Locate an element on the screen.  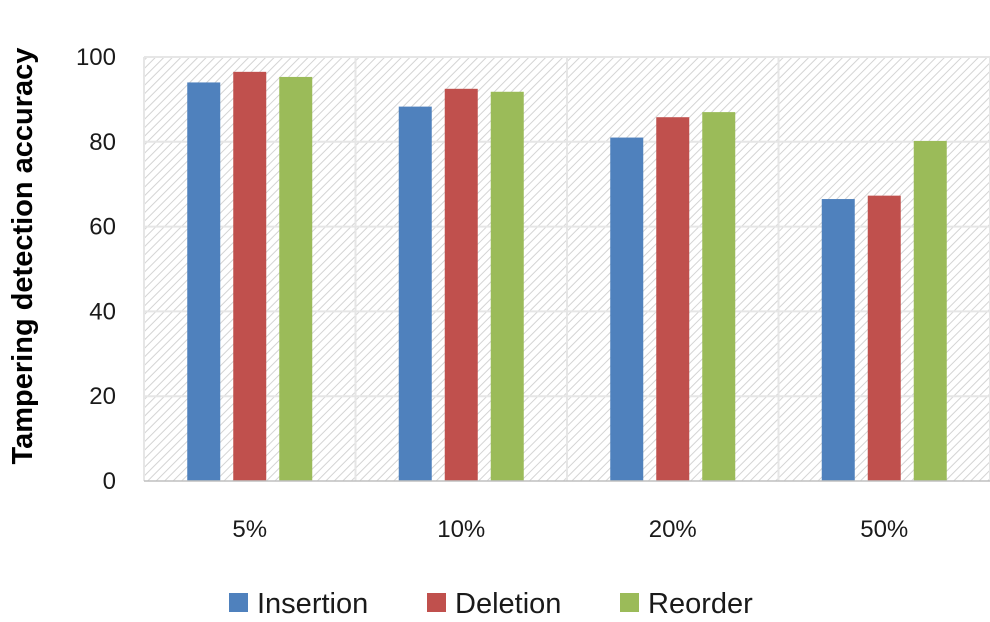
legend-swatch-deletion is located at coordinates (436, 602).